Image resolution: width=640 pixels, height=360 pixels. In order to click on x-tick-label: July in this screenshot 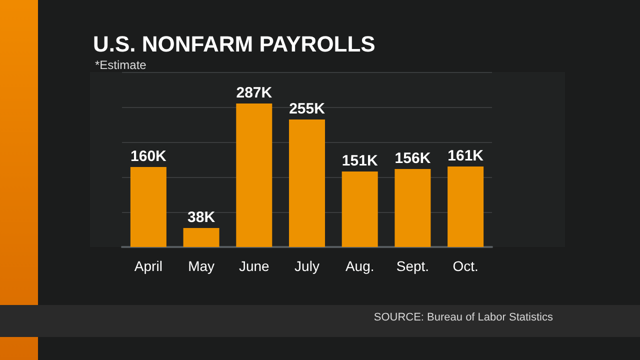, I will do `click(307, 266)`.